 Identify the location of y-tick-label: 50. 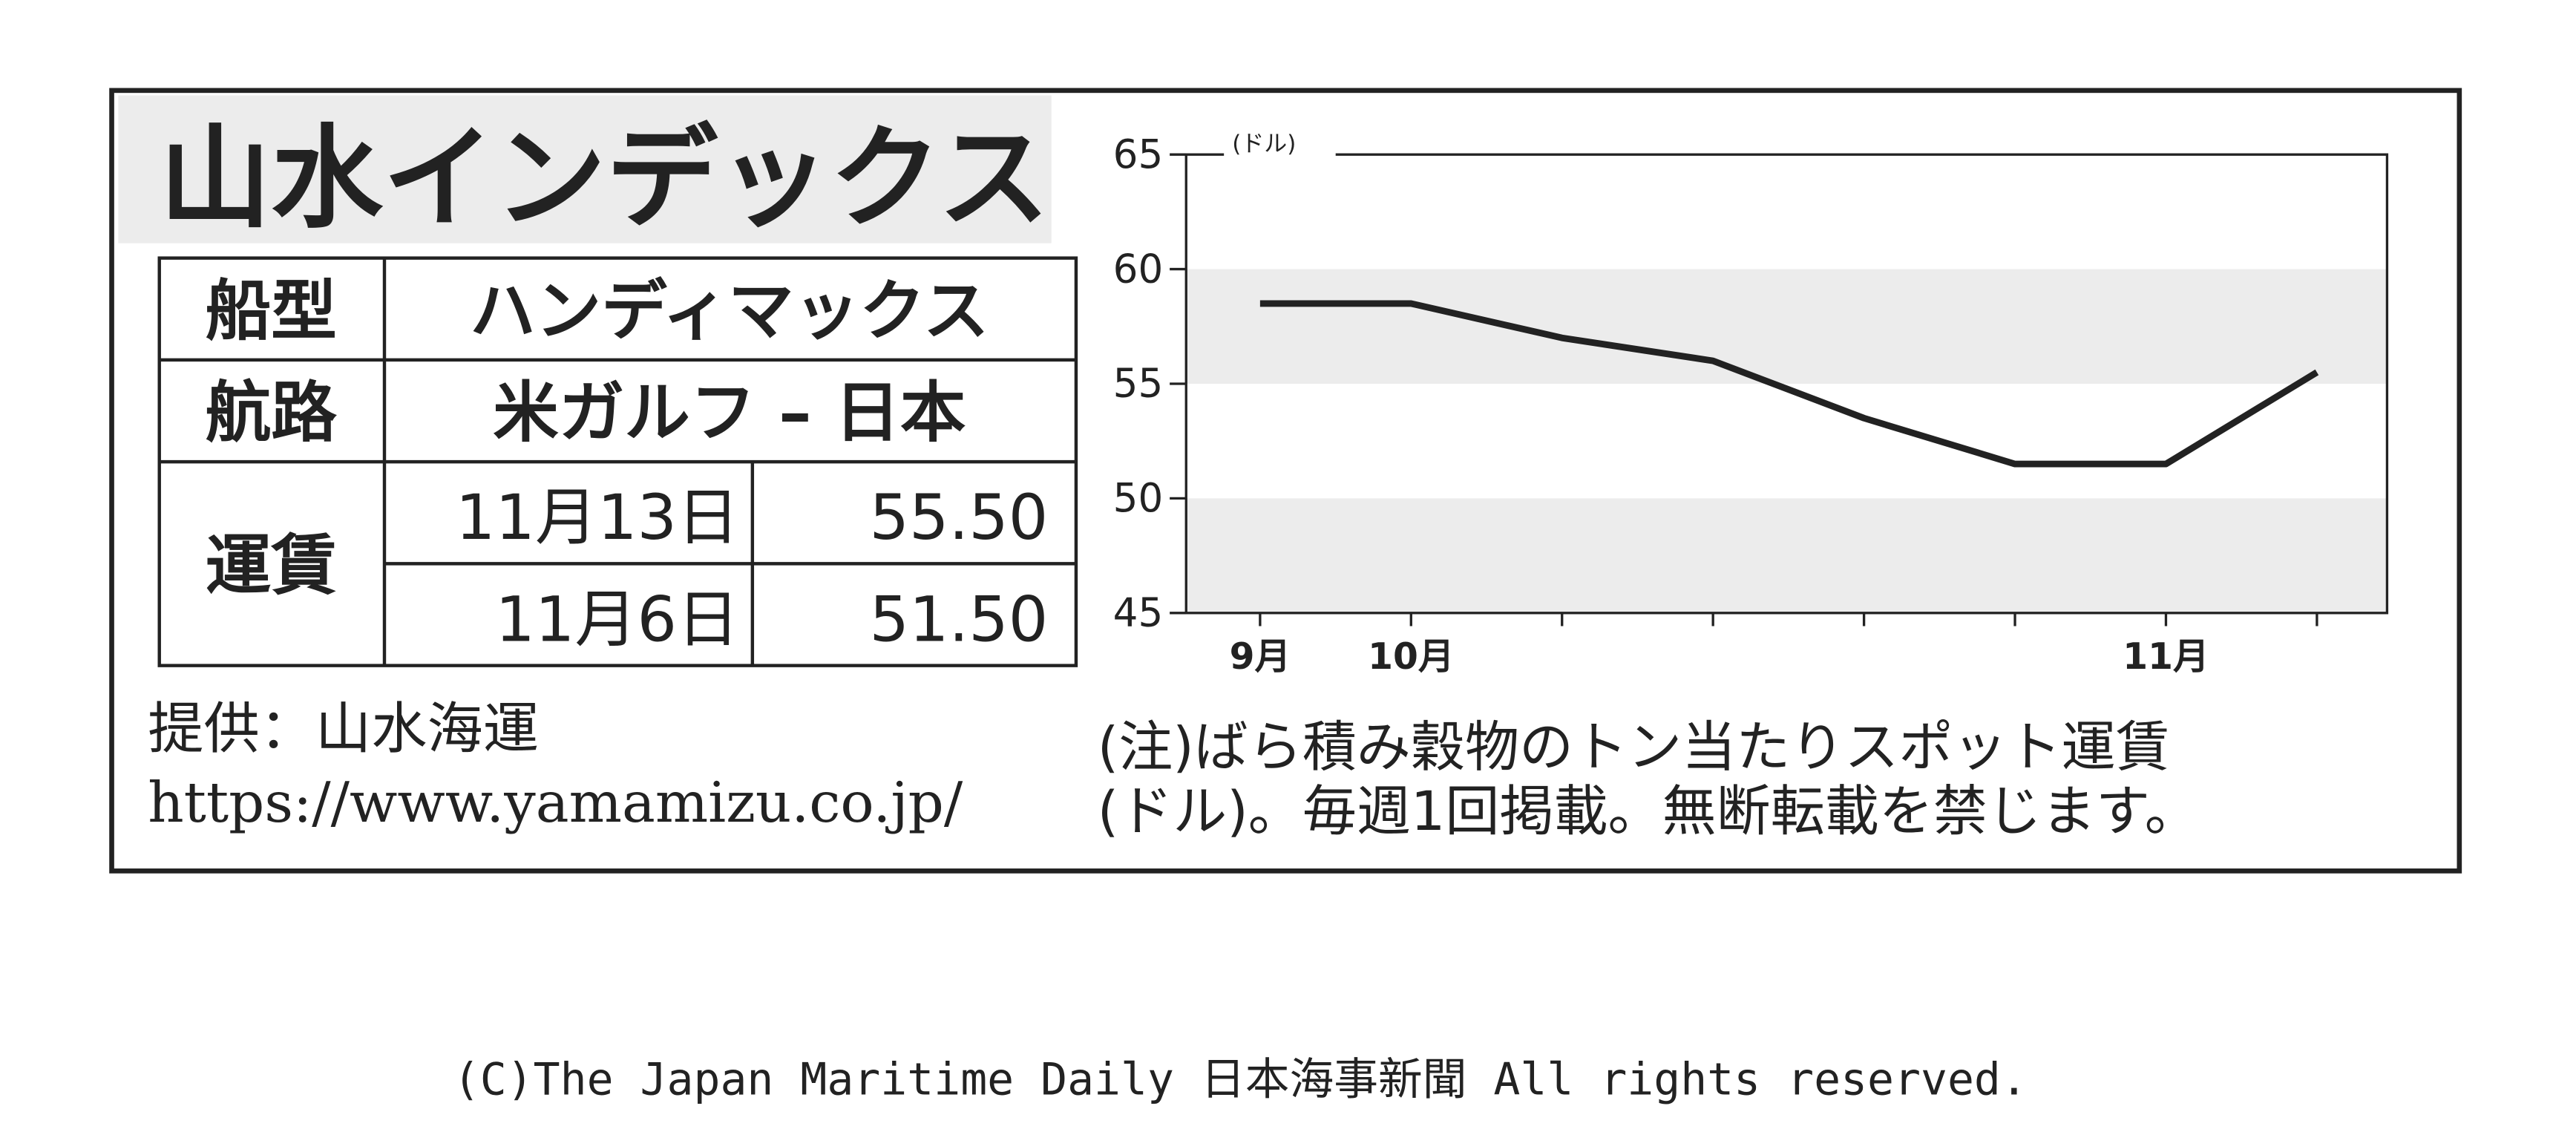
(1138, 498).